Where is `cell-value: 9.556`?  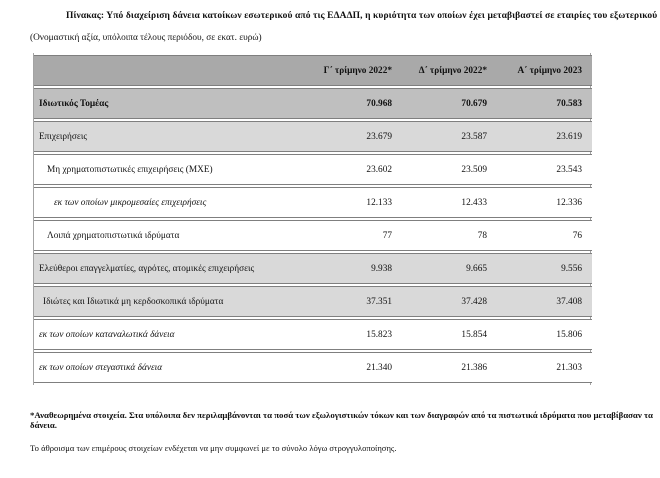
cell-value: 9.556 is located at coordinates (544, 268).